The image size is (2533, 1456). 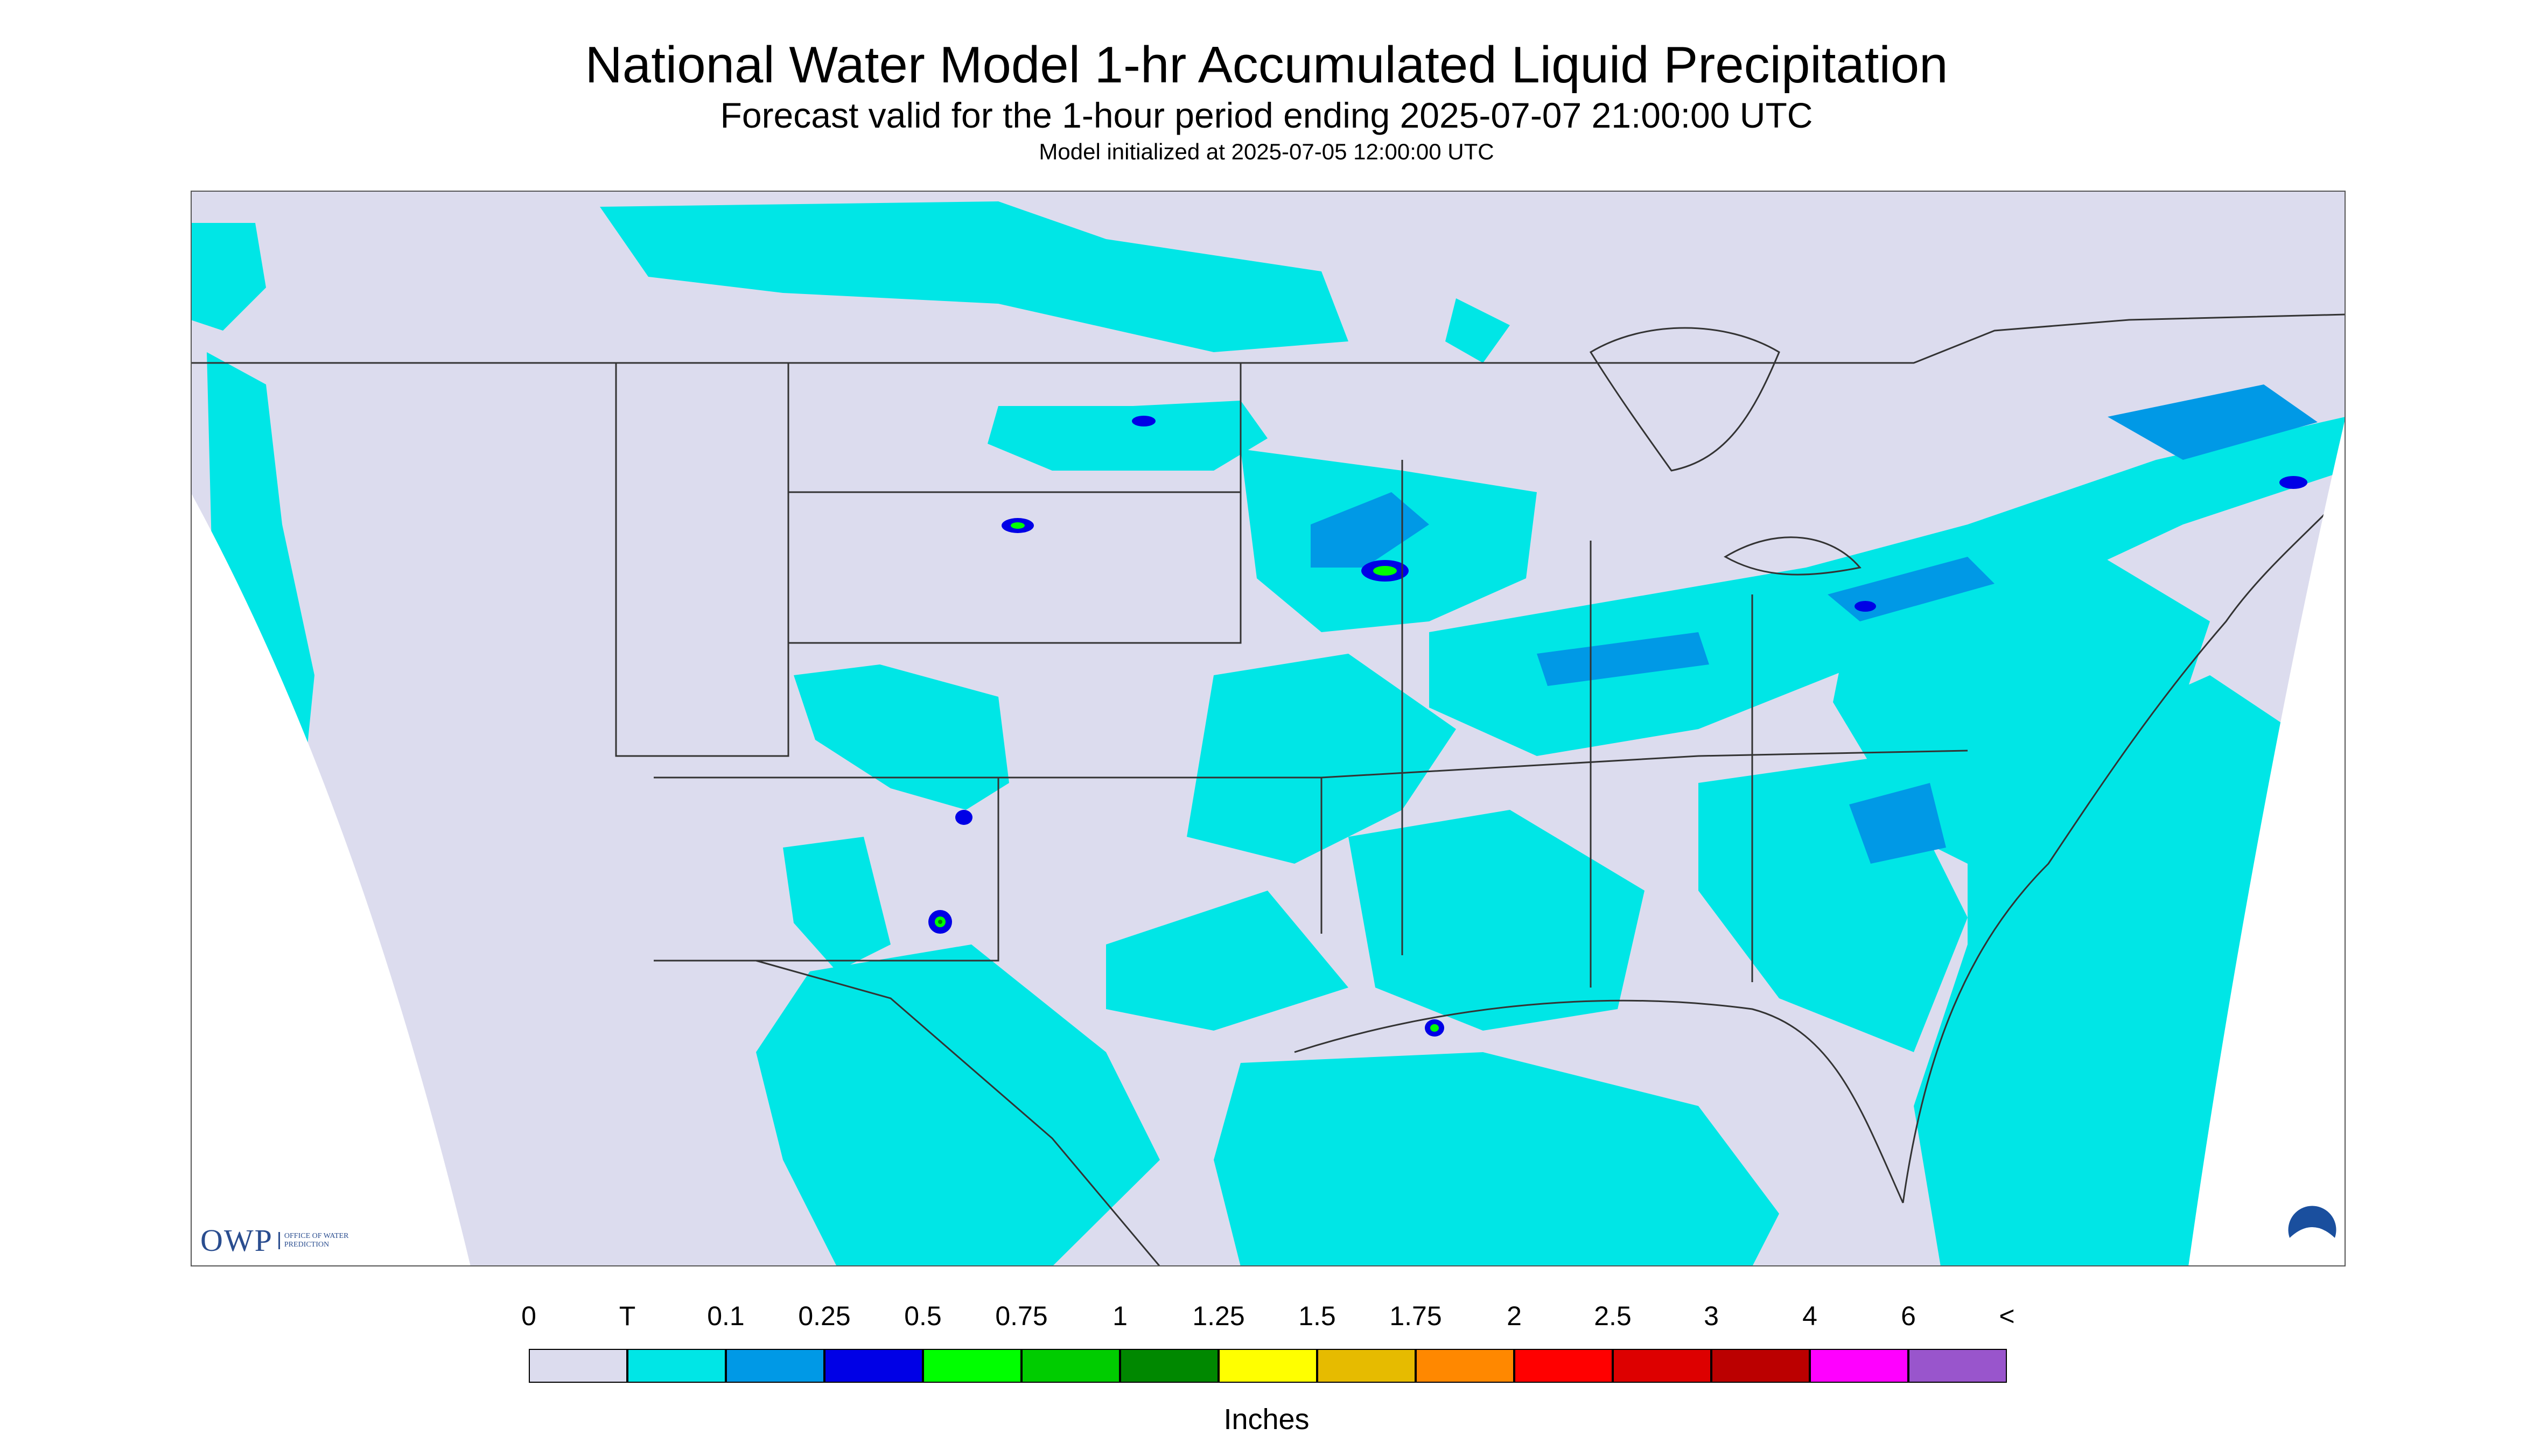 I want to click on center-louisiana, so click(x=1434, y=1028).